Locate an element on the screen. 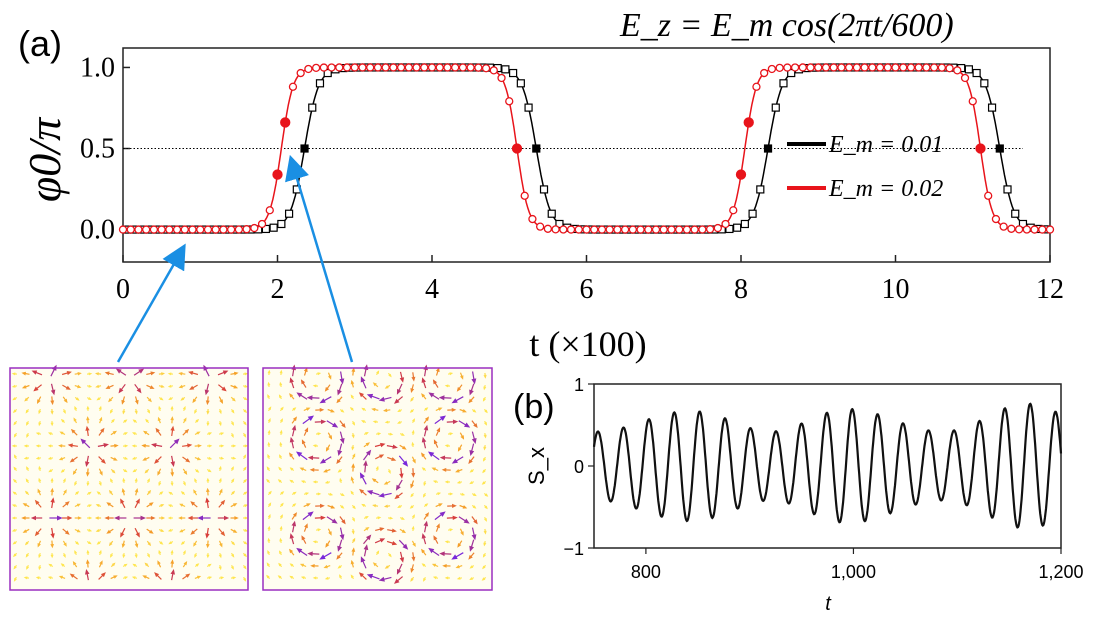 This screenshot has height=628, width=1093. panel-a-label: (a) is located at coordinates (40, 43).